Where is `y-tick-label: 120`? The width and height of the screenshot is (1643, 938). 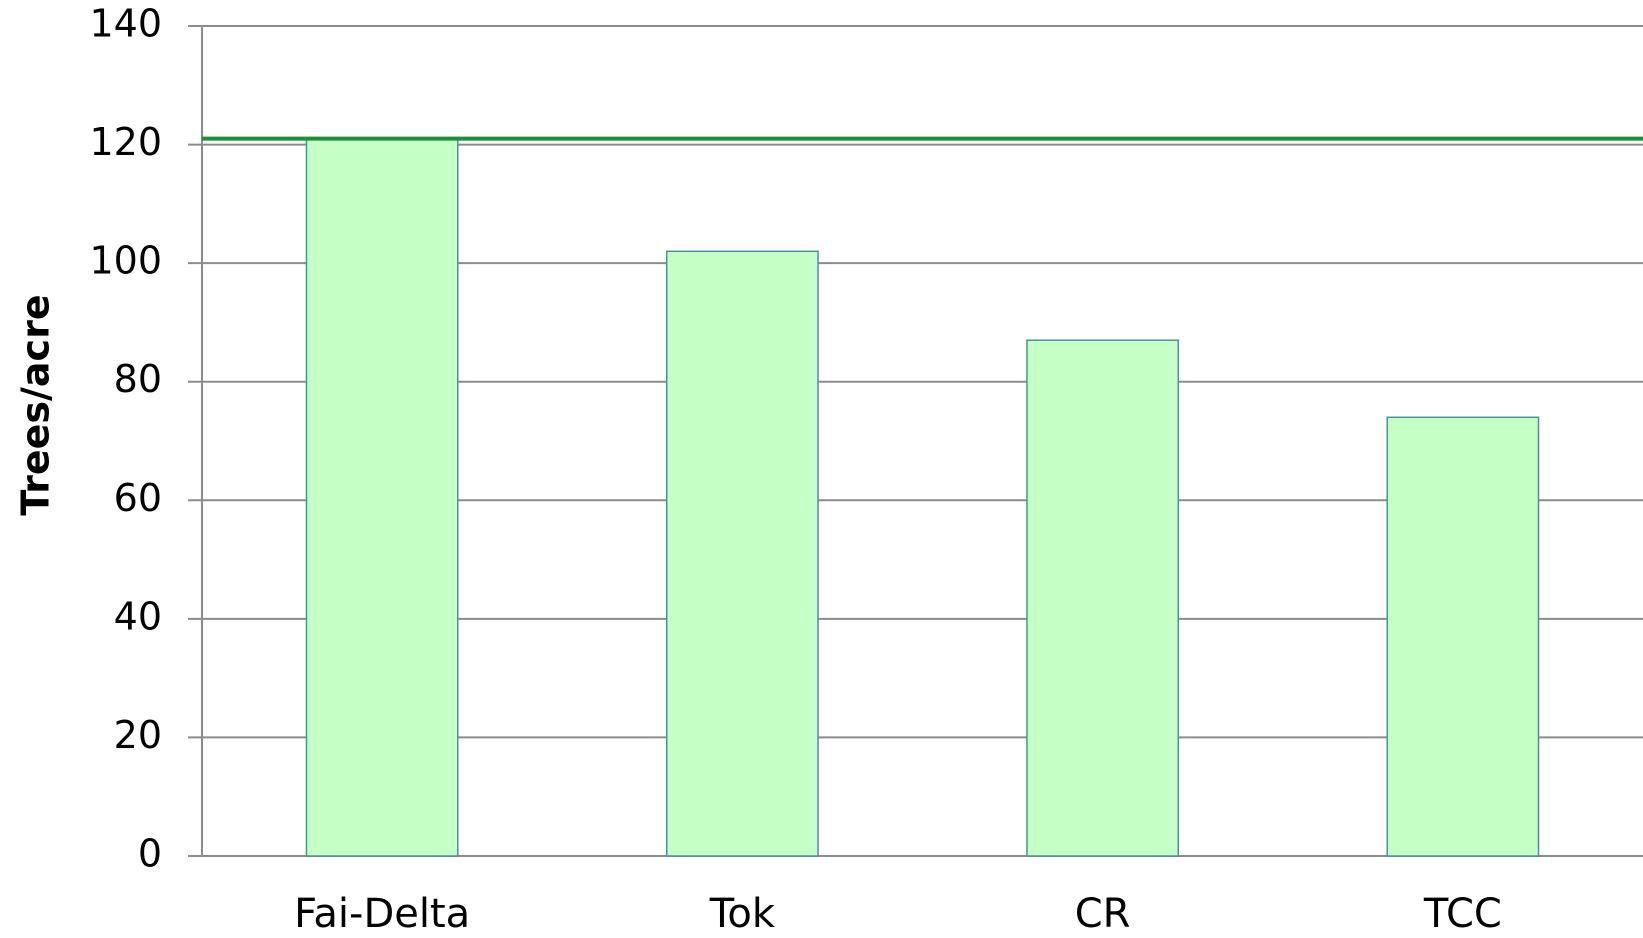 y-tick-label: 120 is located at coordinates (125, 142).